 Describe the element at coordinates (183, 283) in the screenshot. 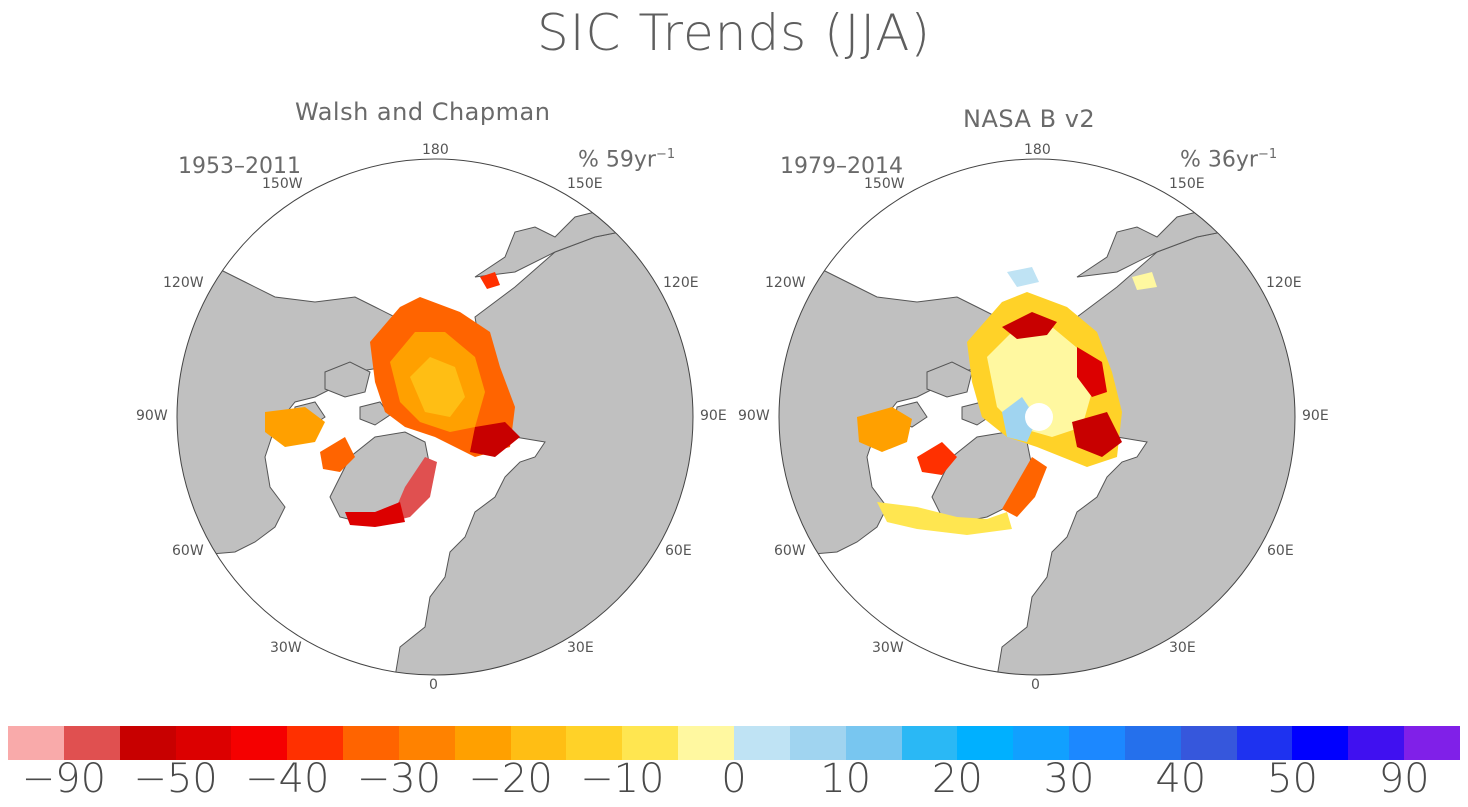

I see `left-lon-120w: 120W` at that location.